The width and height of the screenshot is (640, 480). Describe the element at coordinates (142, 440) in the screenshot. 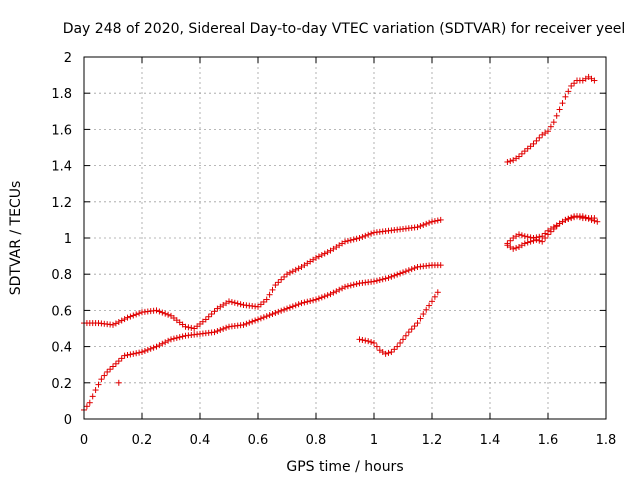

I see `x-tick-label: 0.2` at that location.